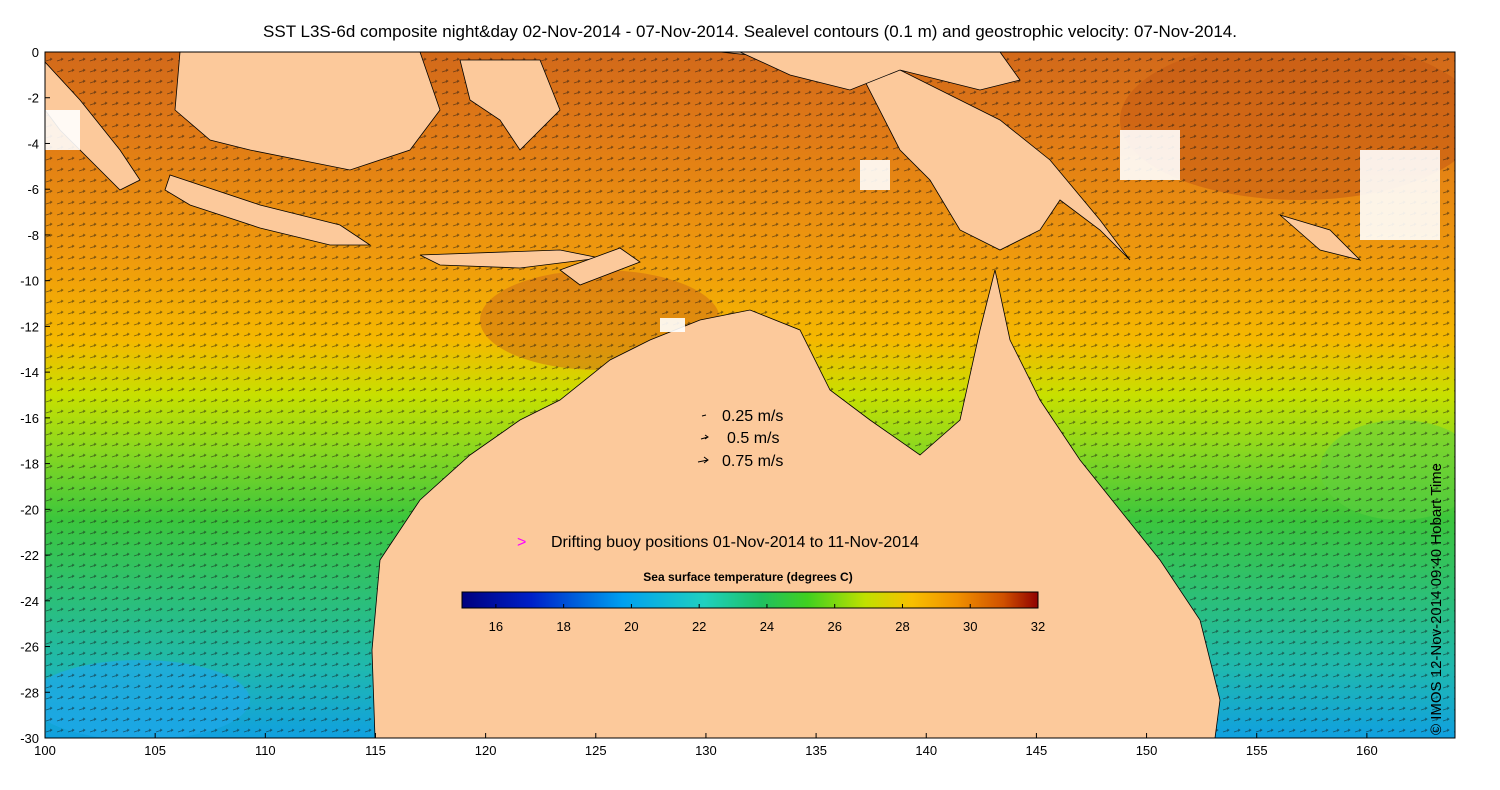  Describe the element at coordinates (600, 266) in the screenshot. I see `timor` at that location.